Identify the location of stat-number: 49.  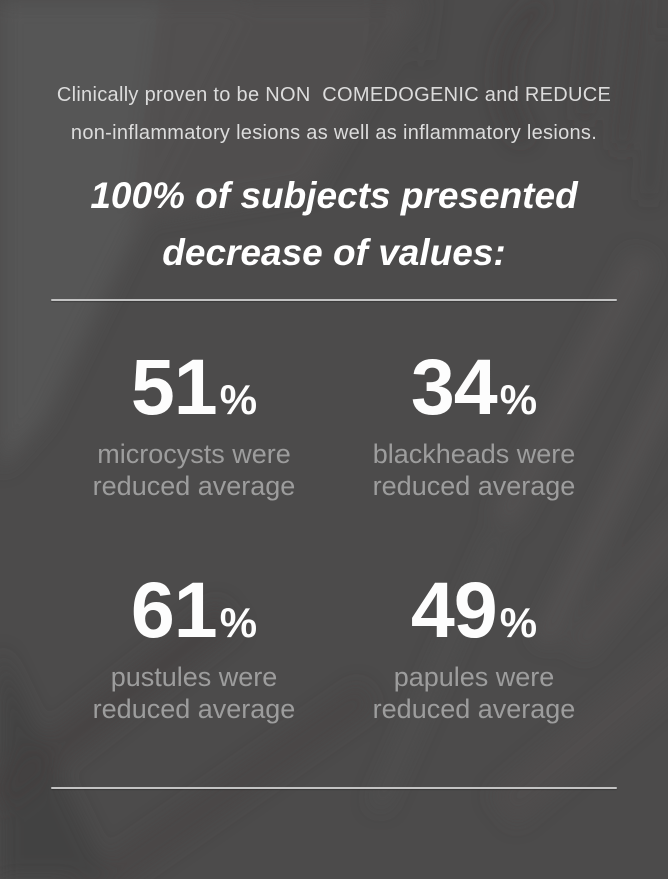
(454, 609).